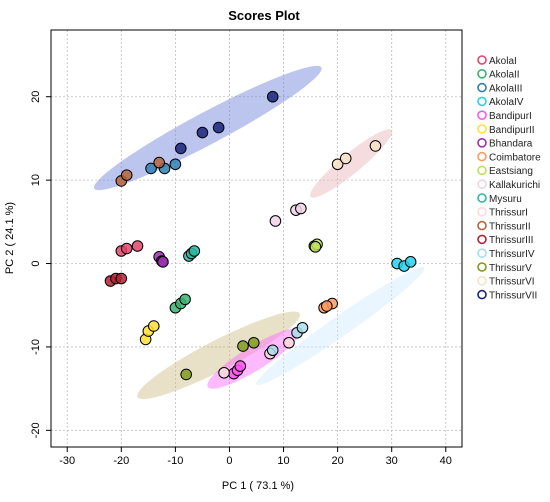 This screenshot has width=550, height=502. Describe the element at coordinates (506, 102) in the screenshot. I see `legend-label: AkolaIV` at that location.